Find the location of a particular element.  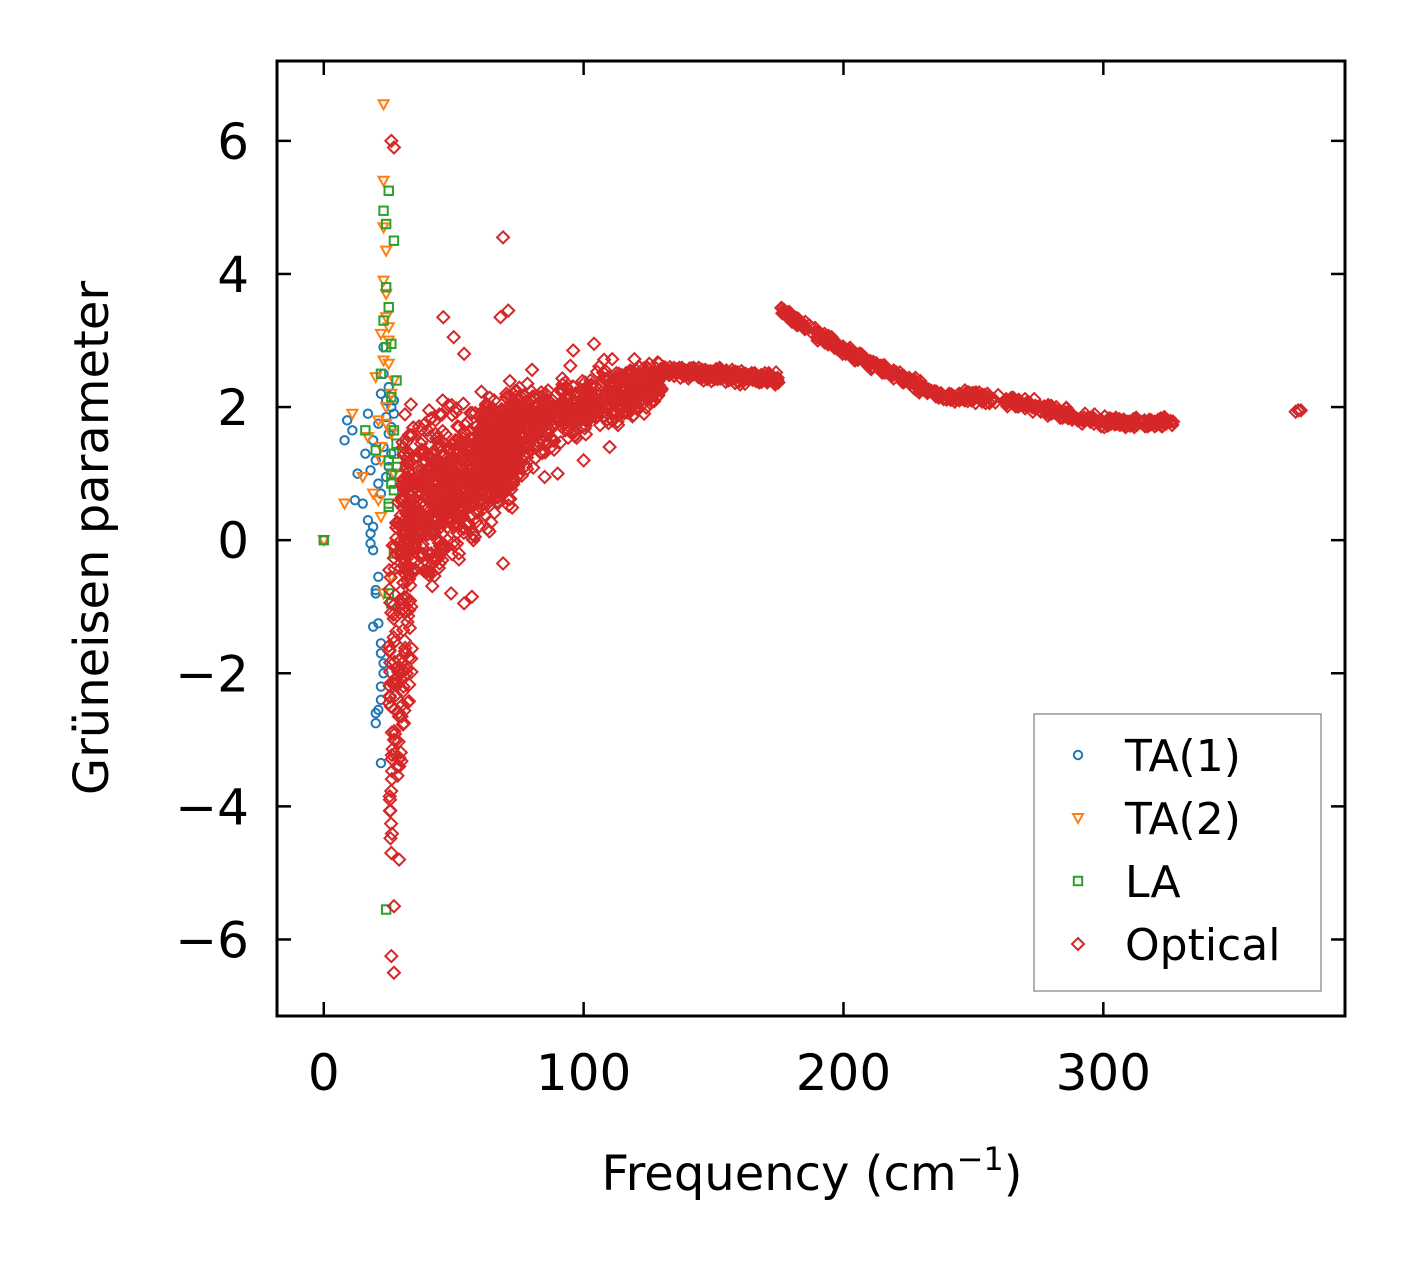

y-tick-label: 2 is located at coordinates (233, 408).